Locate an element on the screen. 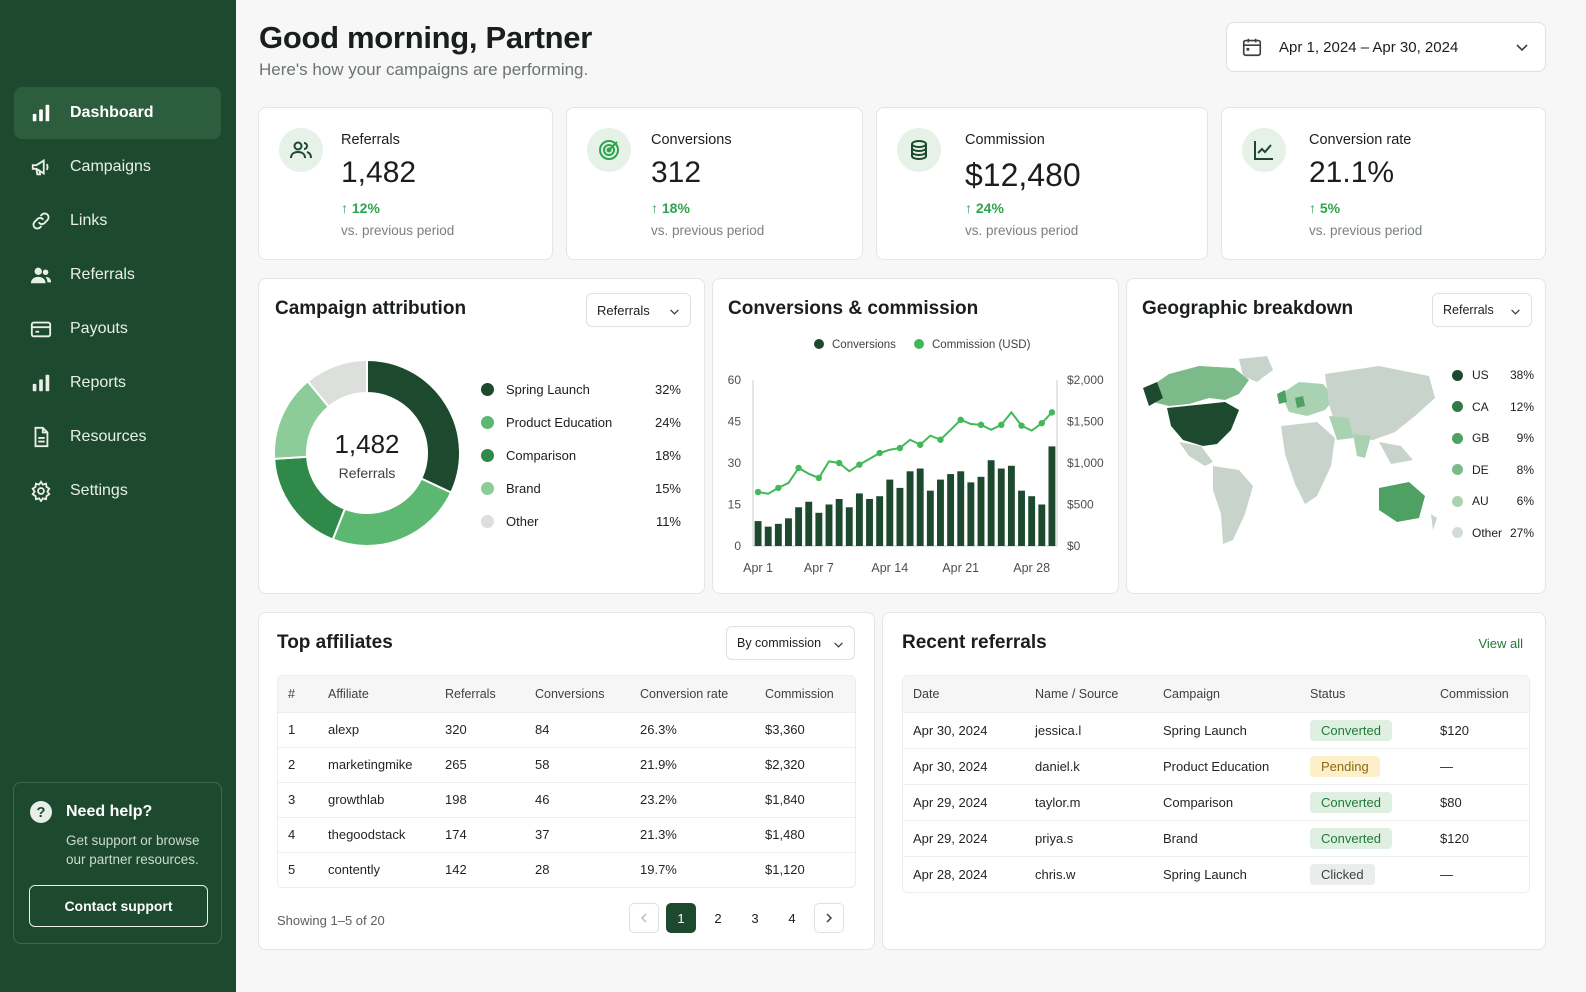  kpi-value: 21.1% is located at coordinates (1352, 172).